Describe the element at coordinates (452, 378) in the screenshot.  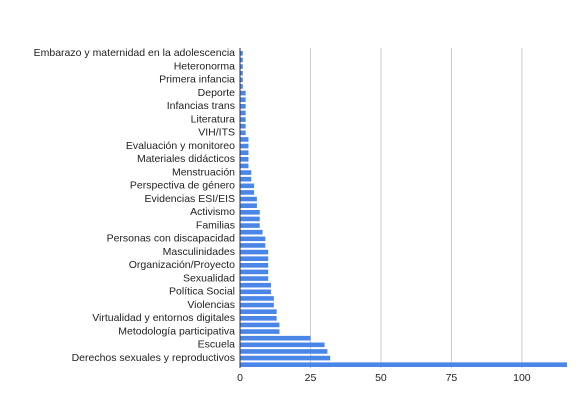
I see `x-tick-label: 75` at that location.